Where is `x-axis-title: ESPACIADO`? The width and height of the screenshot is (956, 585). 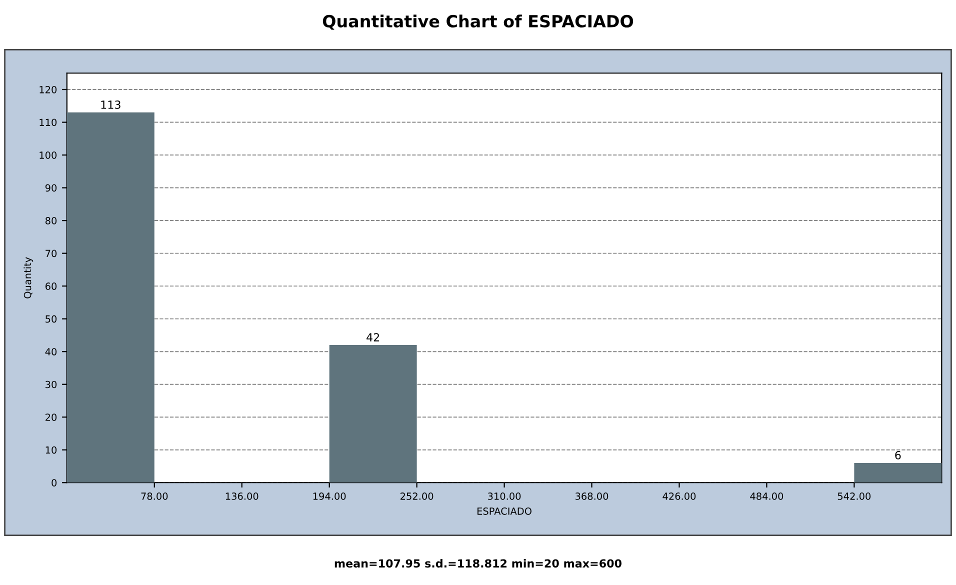
x-axis-title: ESPACIADO is located at coordinates (505, 511).